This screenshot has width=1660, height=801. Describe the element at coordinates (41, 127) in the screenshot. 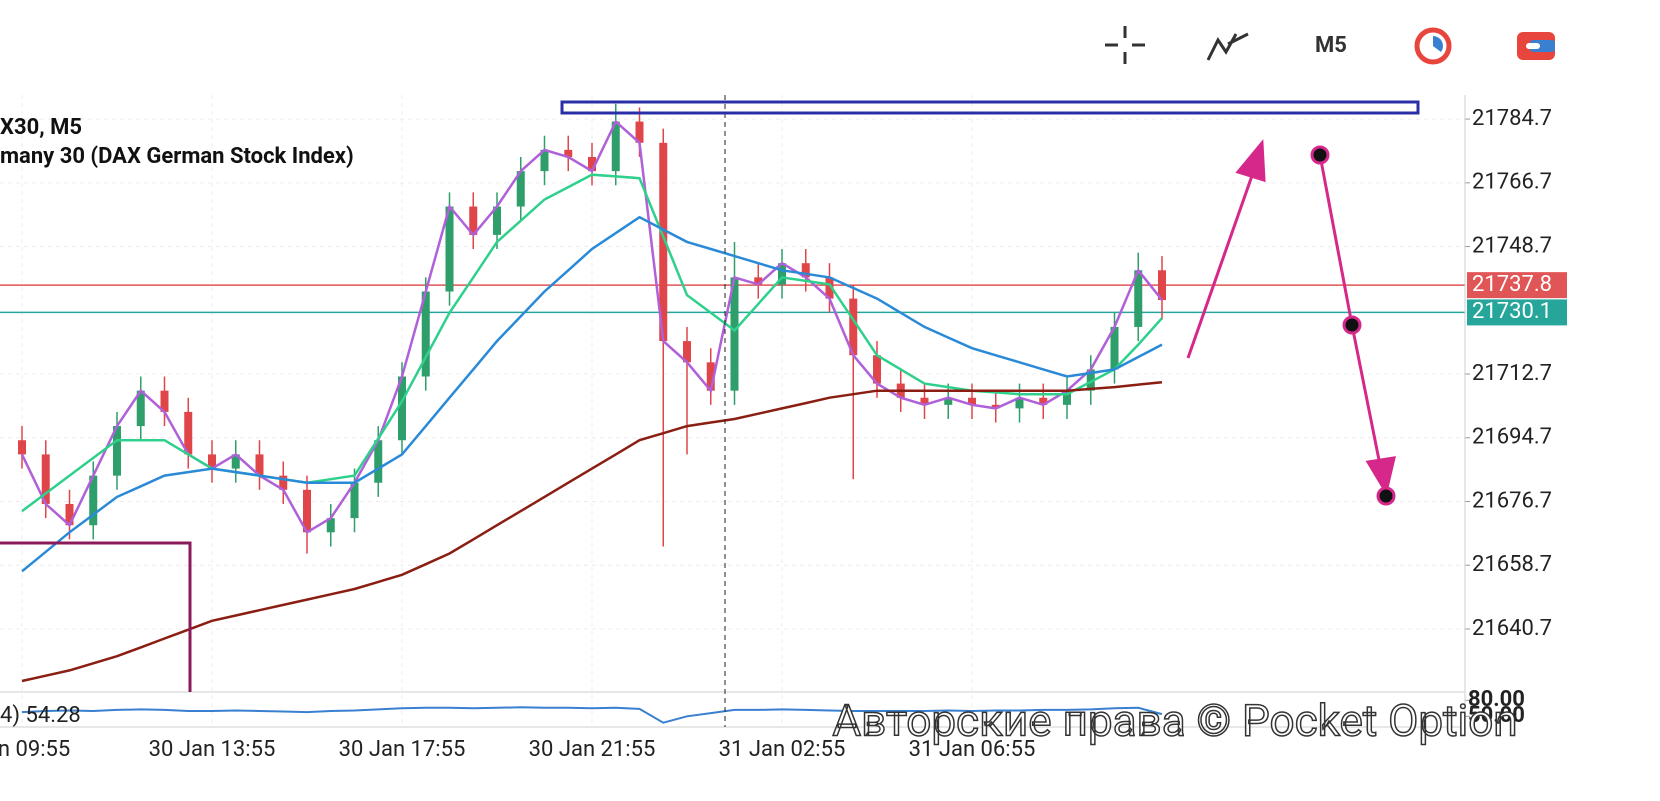

I see `chart-title: X30, M5` at that location.